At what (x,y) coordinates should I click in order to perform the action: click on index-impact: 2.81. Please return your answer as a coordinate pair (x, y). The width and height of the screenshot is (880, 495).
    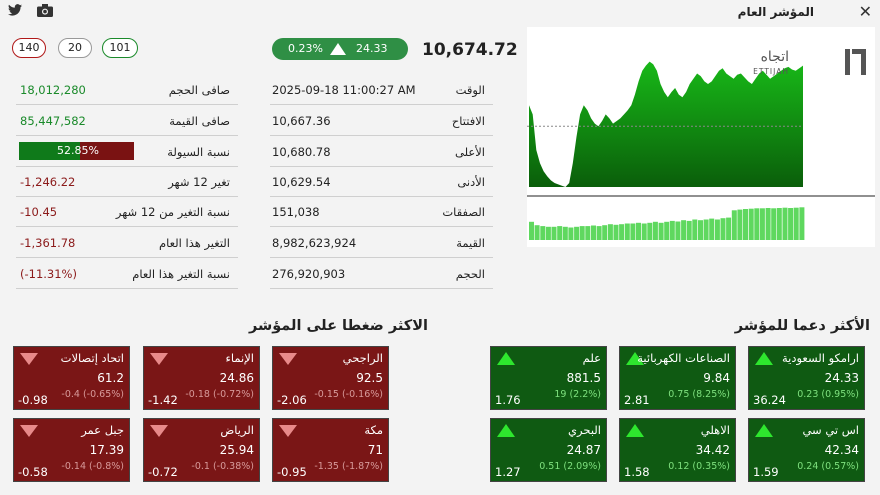
    Looking at the image, I should click on (637, 400).